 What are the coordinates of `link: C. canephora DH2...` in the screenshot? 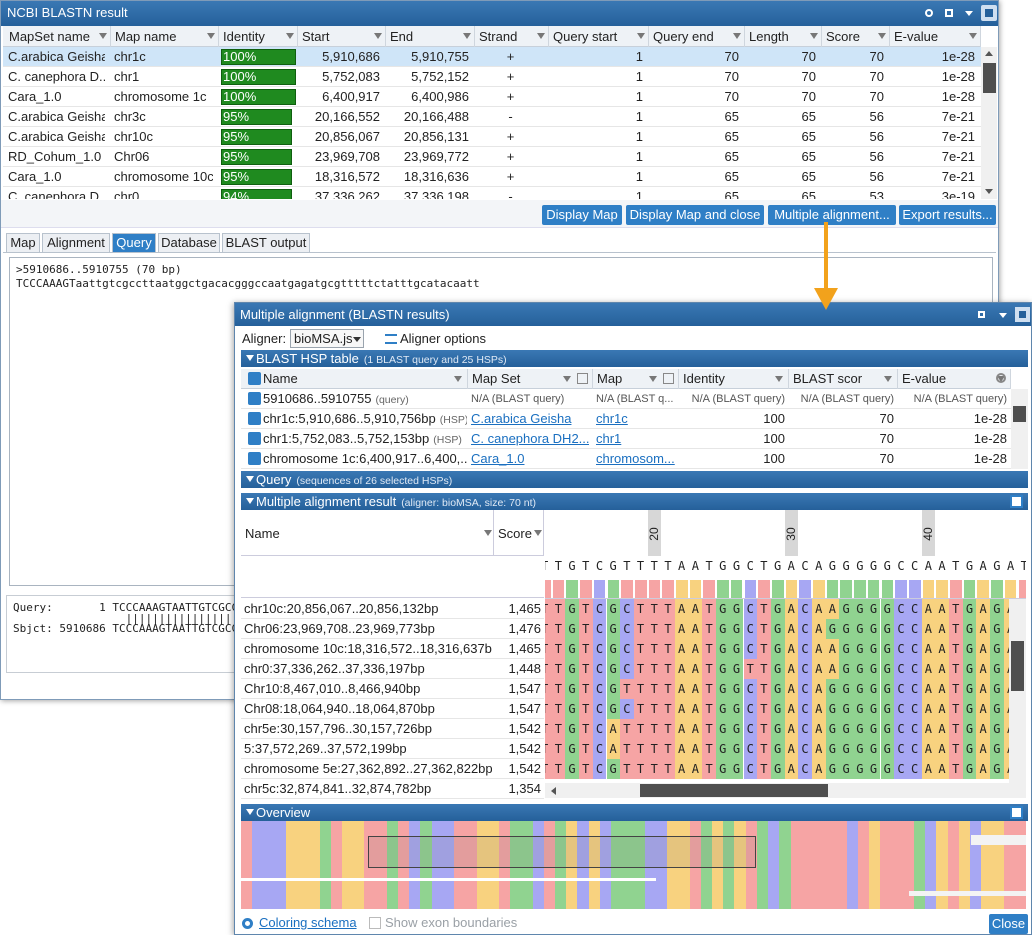 It's located at (530, 438).